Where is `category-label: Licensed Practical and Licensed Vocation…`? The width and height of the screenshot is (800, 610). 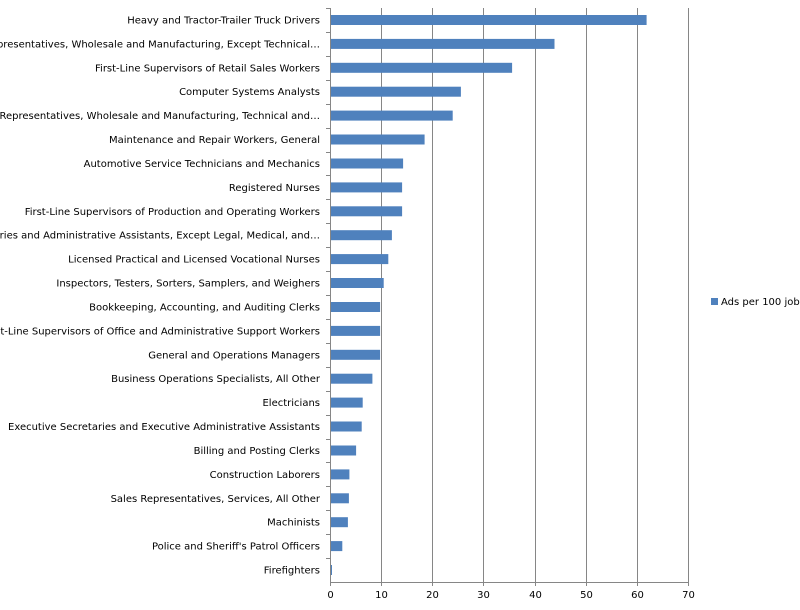 category-label: Licensed Practical and Licensed Vocation… is located at coordinates (194, 260).